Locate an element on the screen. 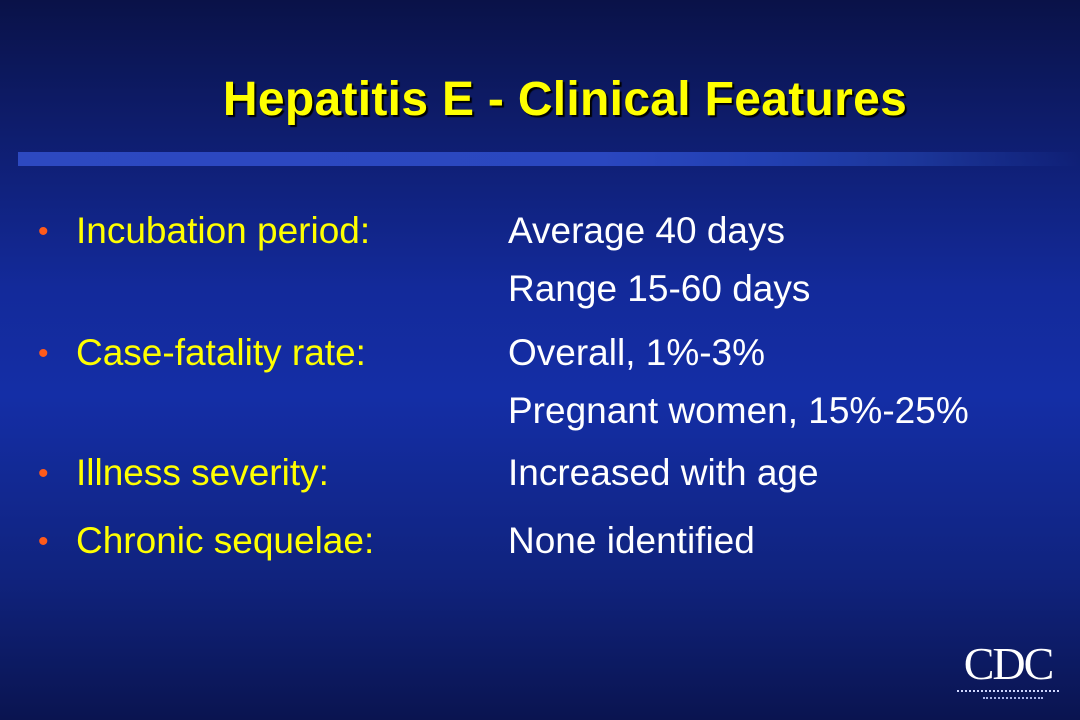 The width and height of the screenshot is (1080, 720). bullet-value: Range 15-60 days is located at coordinates (659, 288).